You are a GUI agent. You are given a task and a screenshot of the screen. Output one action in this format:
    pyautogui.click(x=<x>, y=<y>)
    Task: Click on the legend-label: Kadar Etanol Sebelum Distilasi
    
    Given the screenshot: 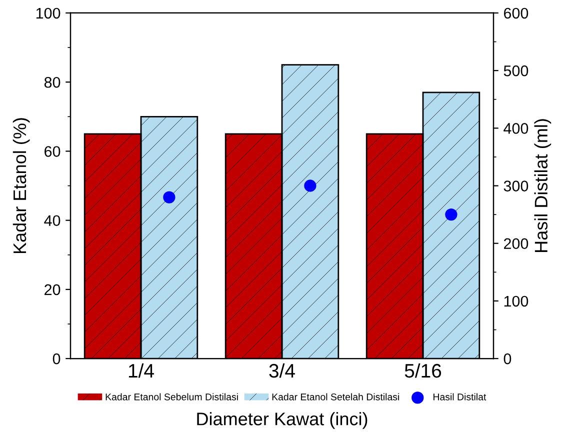 What is the action you would take?
    pyautogui.click(x=172, y=396)
    